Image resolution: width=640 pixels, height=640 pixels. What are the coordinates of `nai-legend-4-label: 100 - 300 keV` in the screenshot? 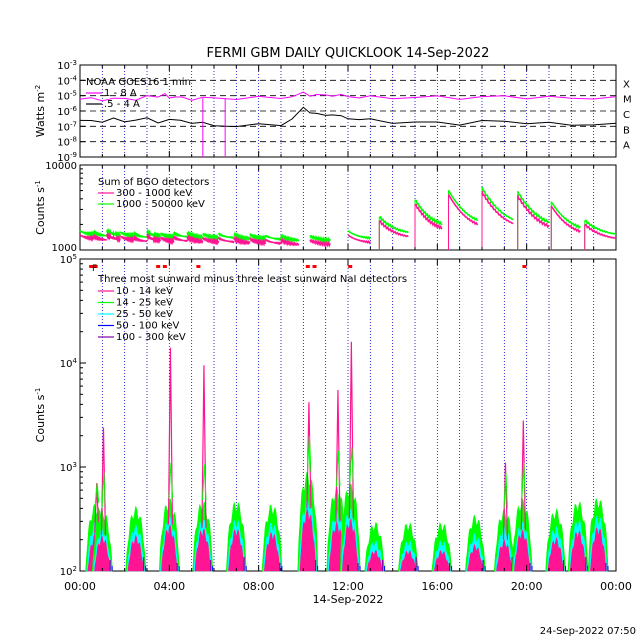 It's located at (151, 337).